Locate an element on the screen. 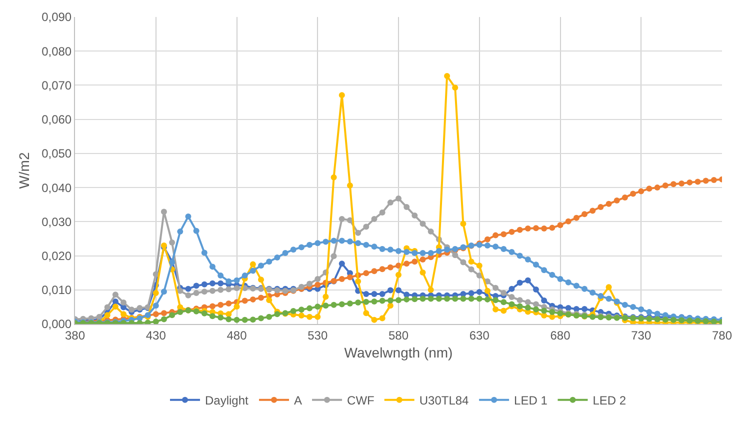  y-tick-label: 0,010 is located at coordinates (57, 290).